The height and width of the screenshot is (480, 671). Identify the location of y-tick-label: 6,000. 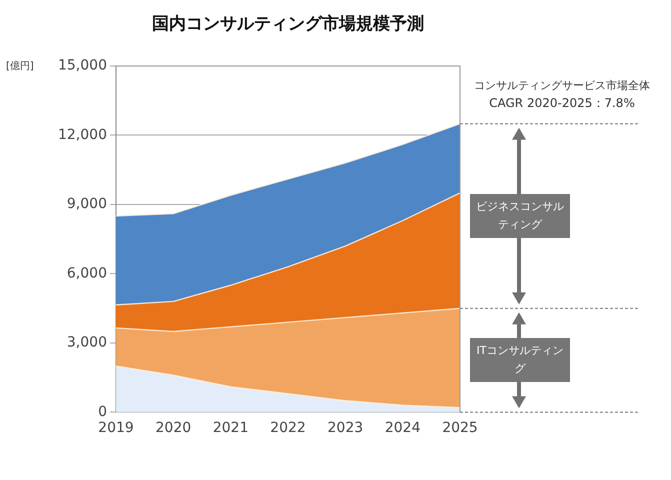
(86, 273).